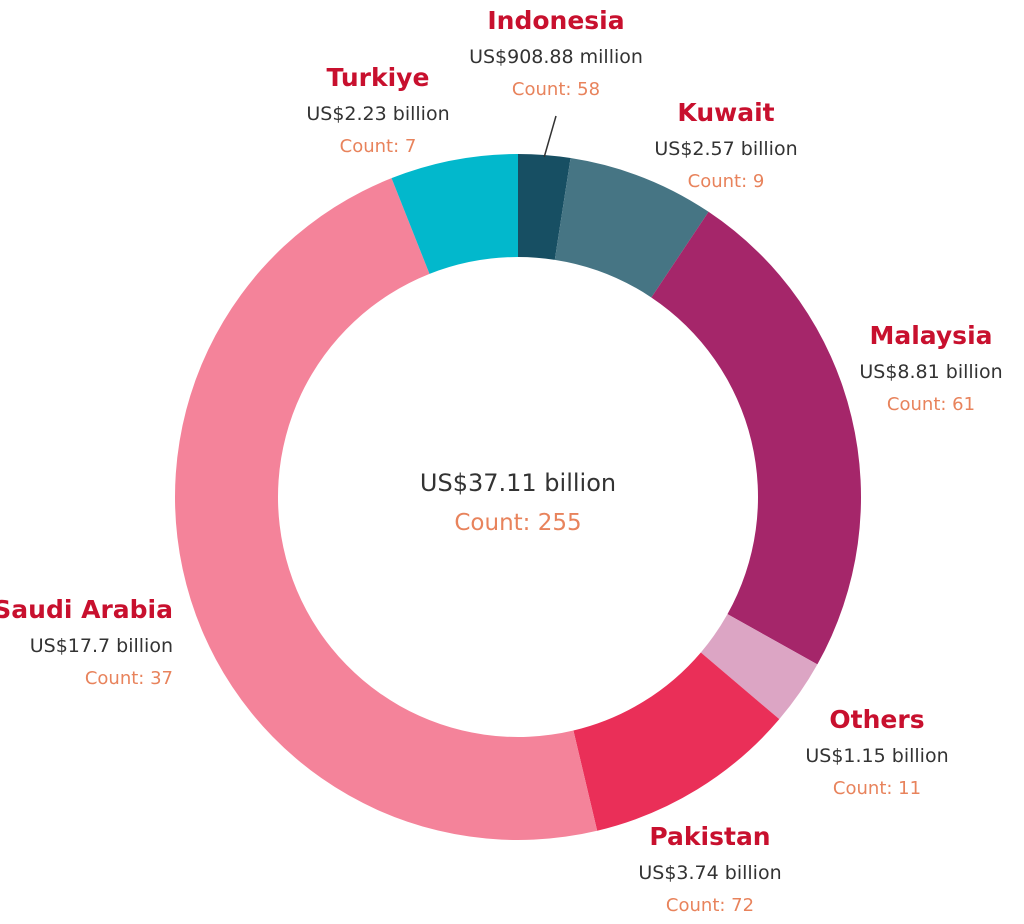 This screenshot has width=1024, height=924. I want to click on center-total-value: US$37.11 billion, so click(518, 483).